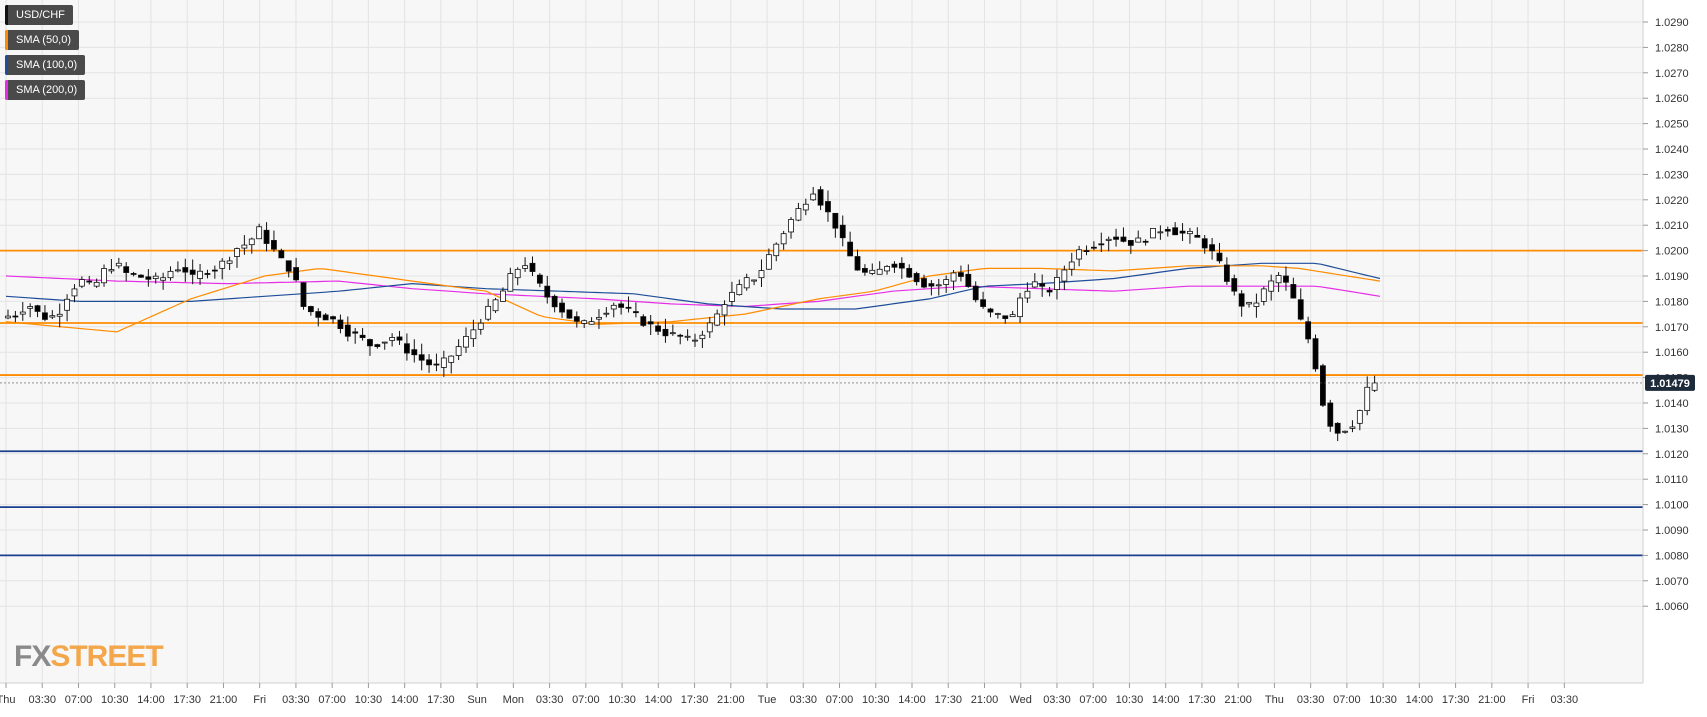 This screenshot has width=1707, height=717. Describe the element at coordinates (106, 656) in the screenshot. I see `logo-street: STREET` at that location.